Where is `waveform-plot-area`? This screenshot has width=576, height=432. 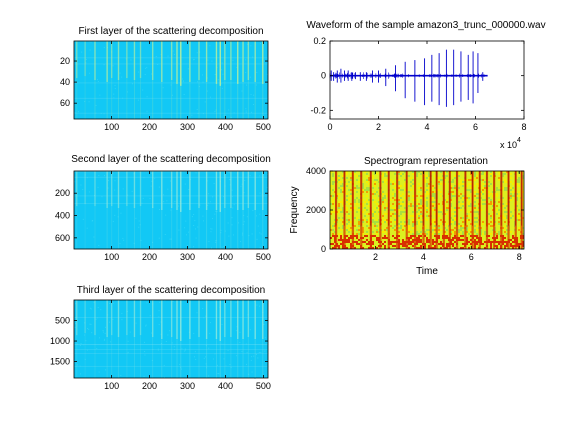
waveform-plot-area is located at coordinates (427, 80).